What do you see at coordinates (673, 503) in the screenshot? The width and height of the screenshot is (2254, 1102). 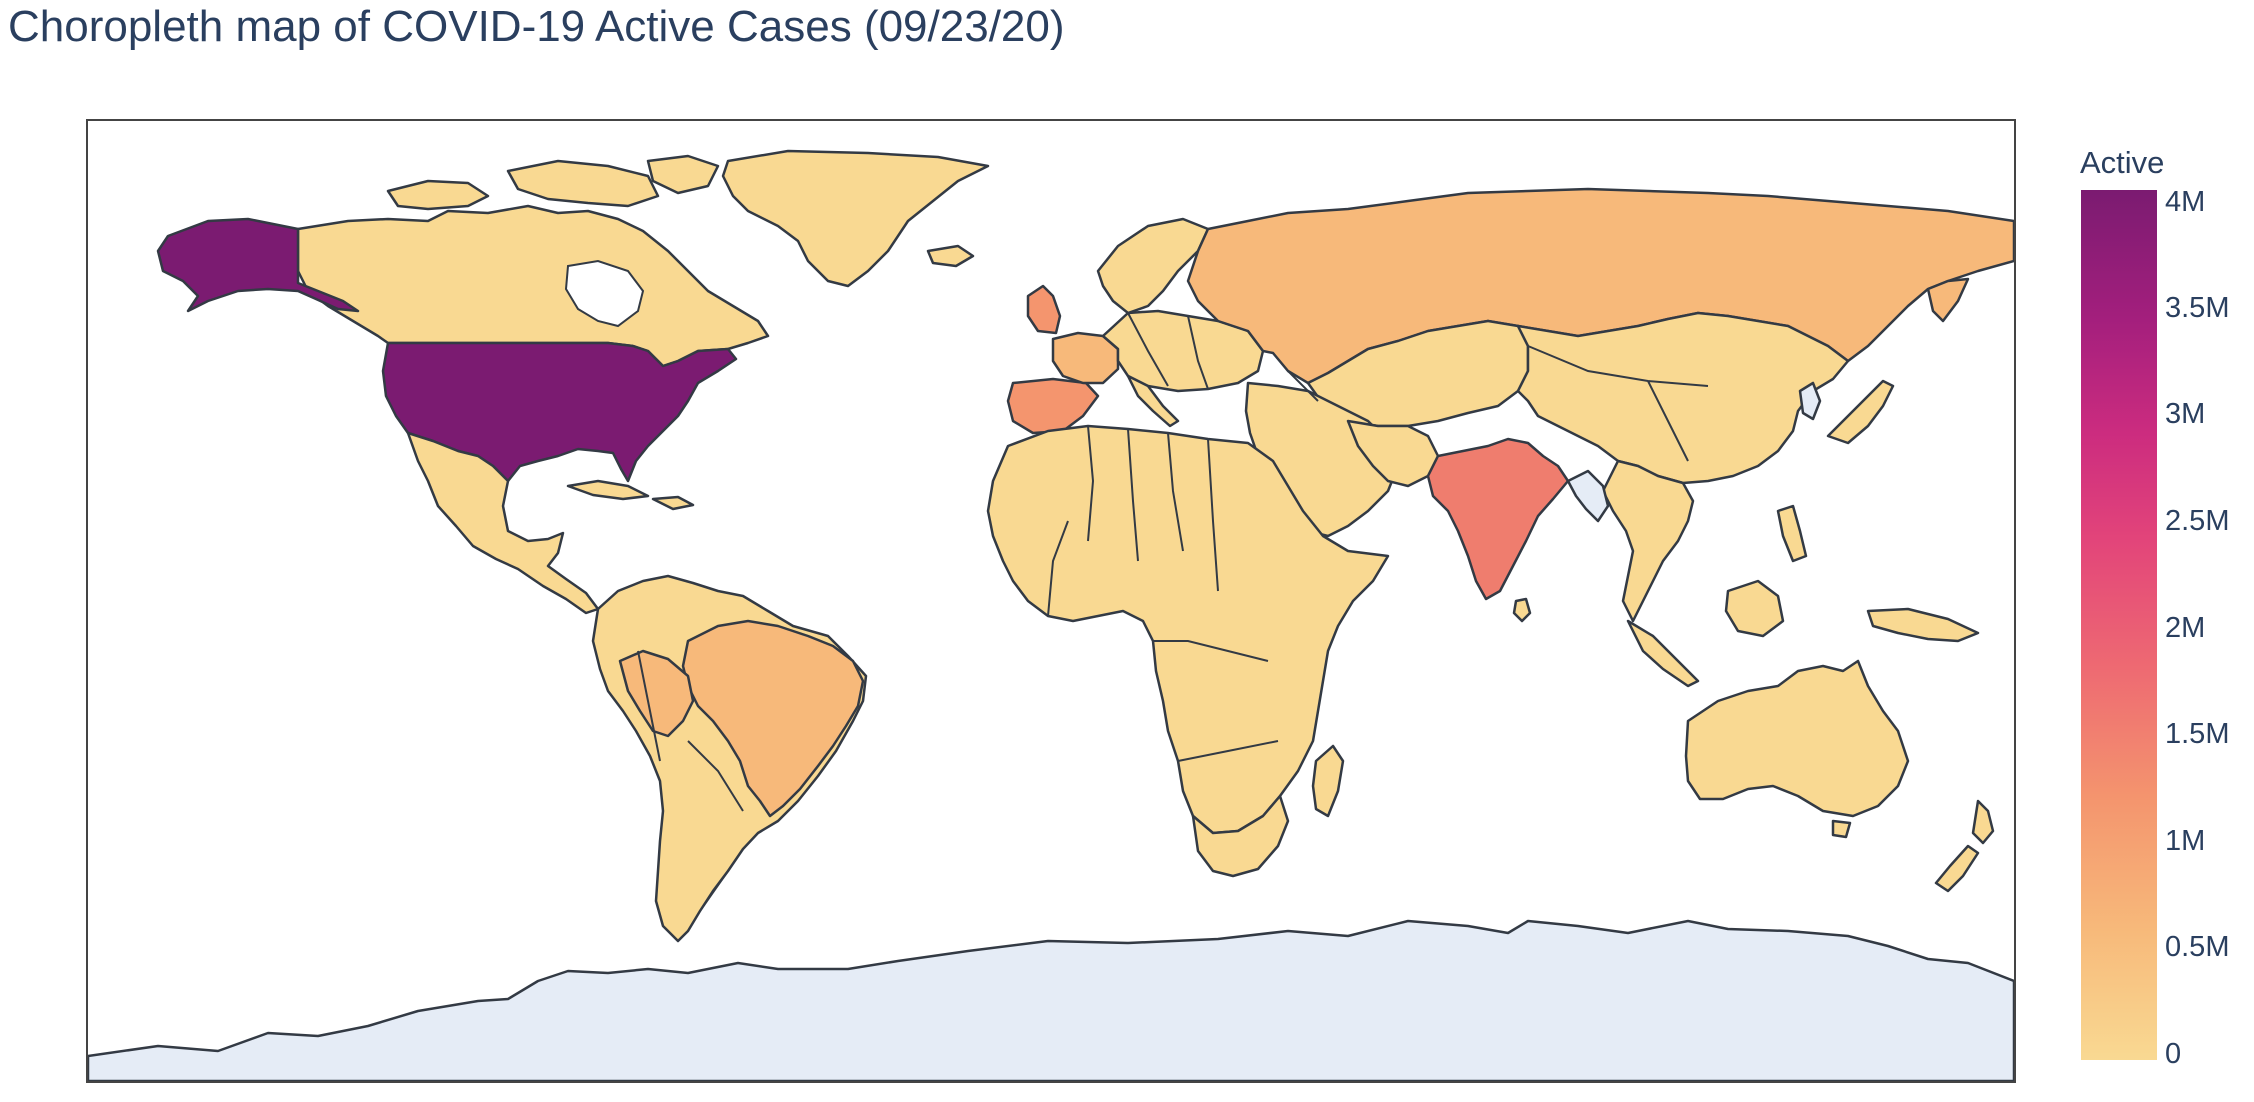 I see `caribbean-islands-shape` at bounding box center [673, 503].